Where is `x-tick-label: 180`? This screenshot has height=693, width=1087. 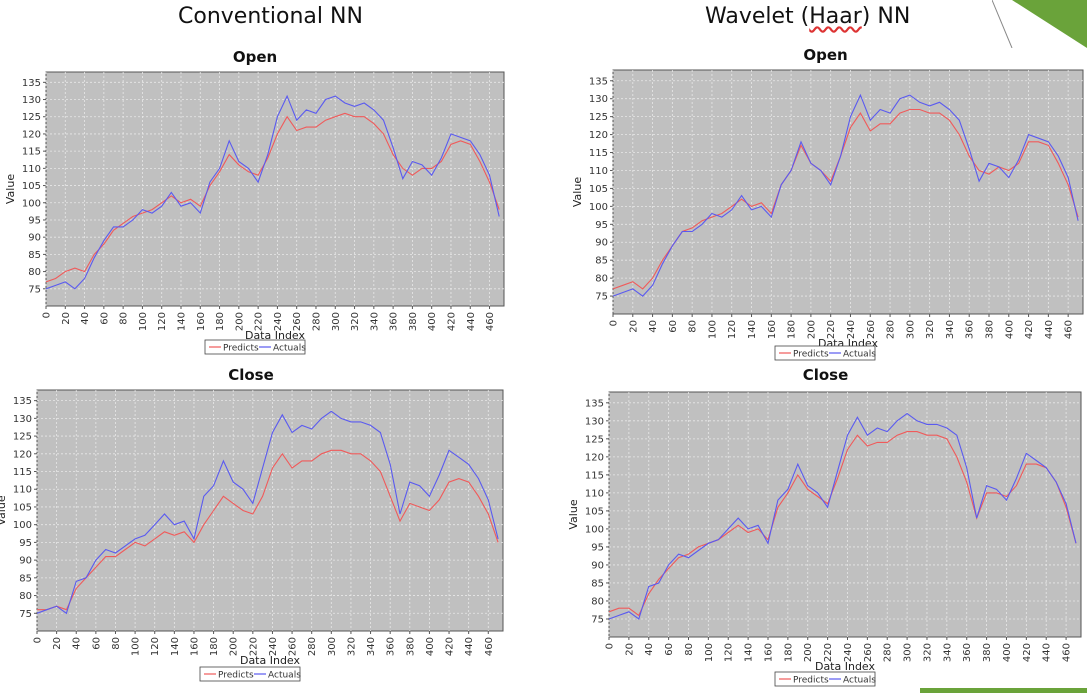 x-tick-label: 180 is located at coordinates (788, 652).